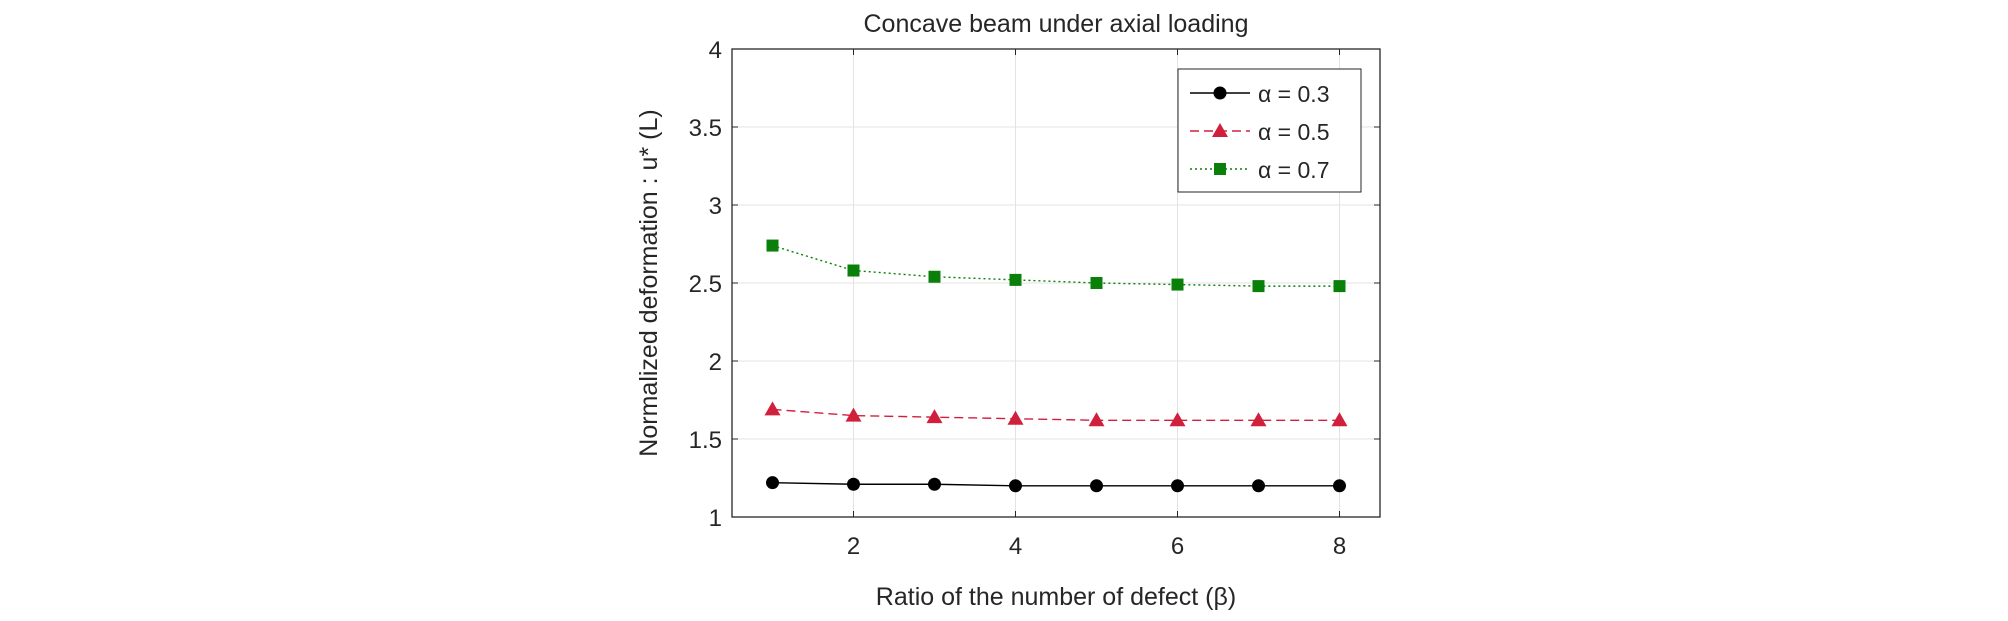 This screenshot has width=2008, height=621. Describe the element at coordinates (1177, 546) in the screenshot. I see `x-tick-label: 6` at that location.